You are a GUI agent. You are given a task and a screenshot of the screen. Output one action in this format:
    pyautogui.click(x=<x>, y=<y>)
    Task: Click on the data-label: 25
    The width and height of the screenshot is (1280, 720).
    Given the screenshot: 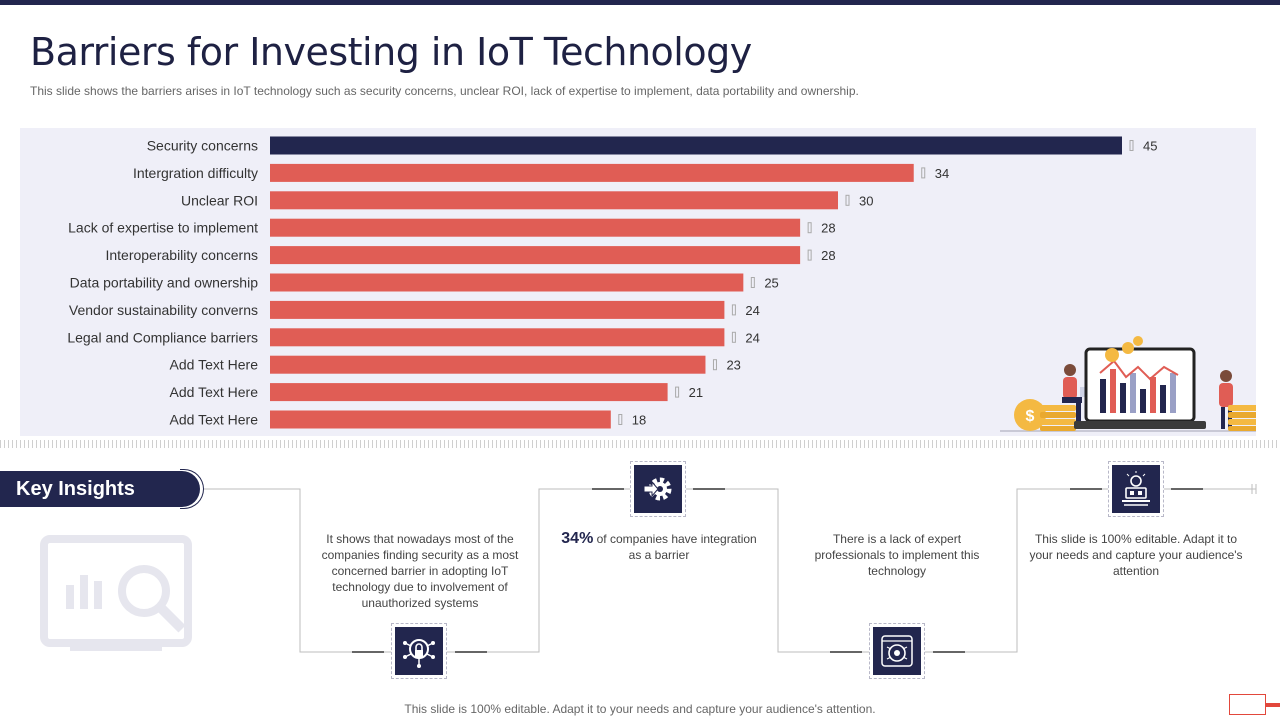 What is the action you would take?
    pyautogui.click(x=771, y=283)
    